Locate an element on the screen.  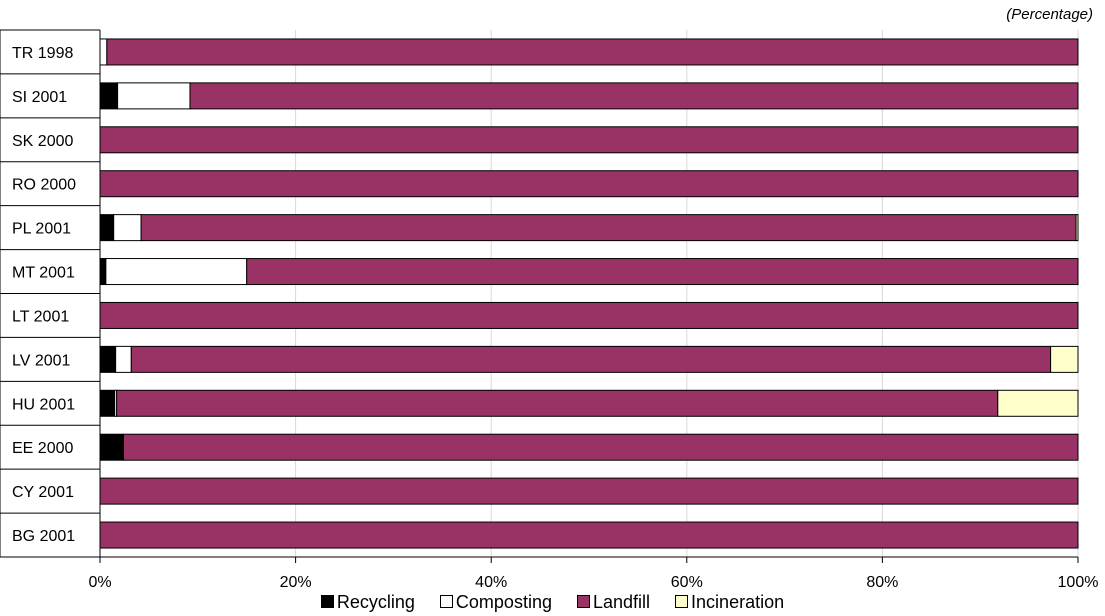
legend-item-incineration: Incineration is located at coordinates (729, 602).